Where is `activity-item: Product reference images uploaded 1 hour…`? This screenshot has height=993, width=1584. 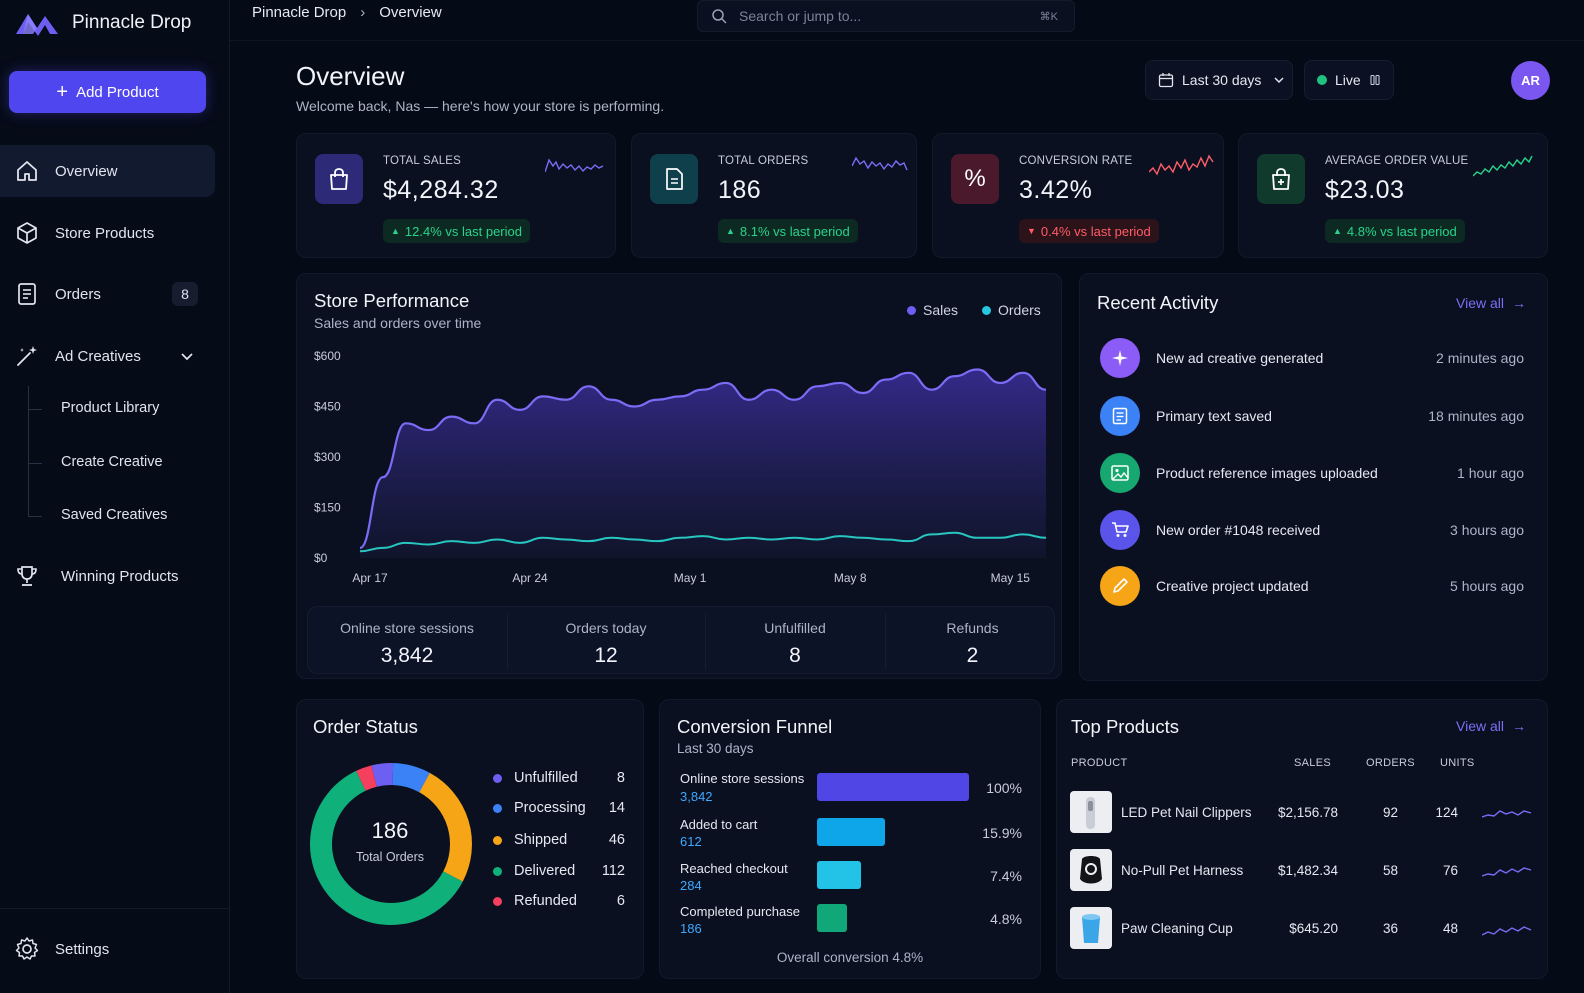 activity-item: Product reference images uploaded 1 hour… is located at coordinates (1312, 473).